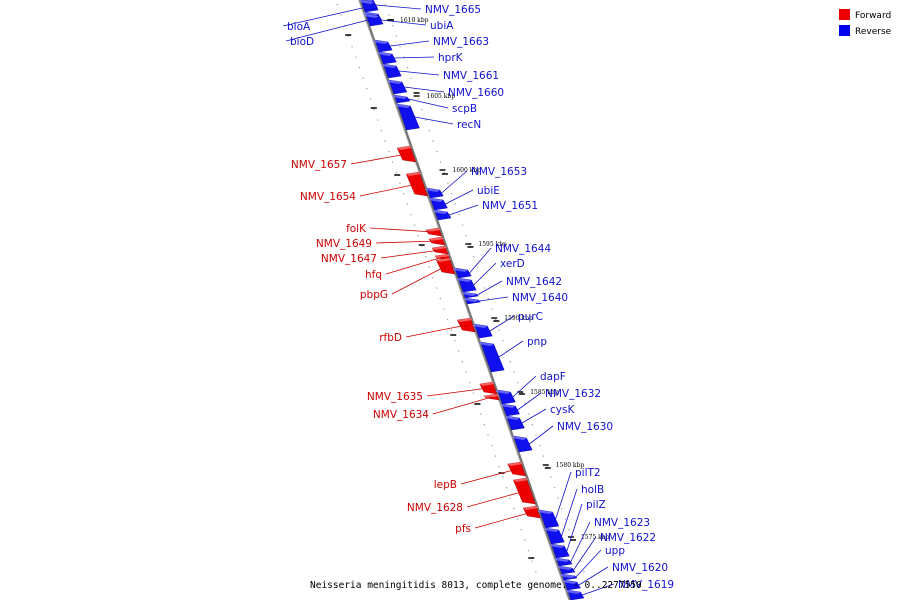 Image resolution: width=900 pixels, height=600 pixels. Describe the element at coordinates (548, 519) in the screenshot. I see `gene-pilt2` at that location.